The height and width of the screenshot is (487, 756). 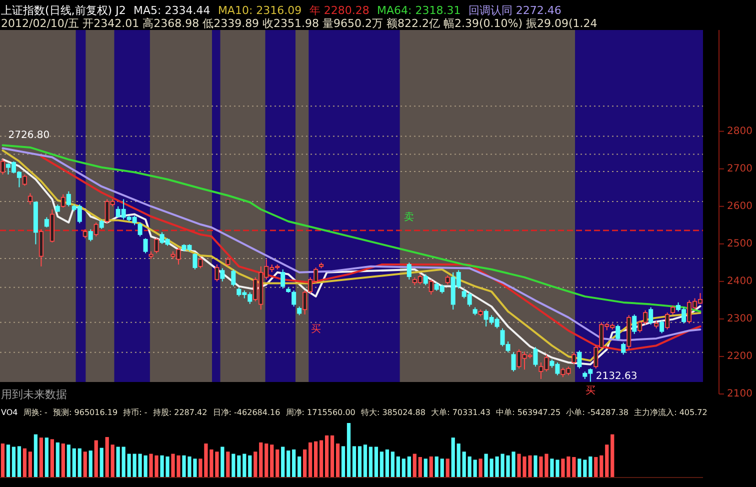 What do you see at coordinates (461, 413) in the screenshot?
I see `text: 大单: 70331.43` at bounding box center [461, 413].